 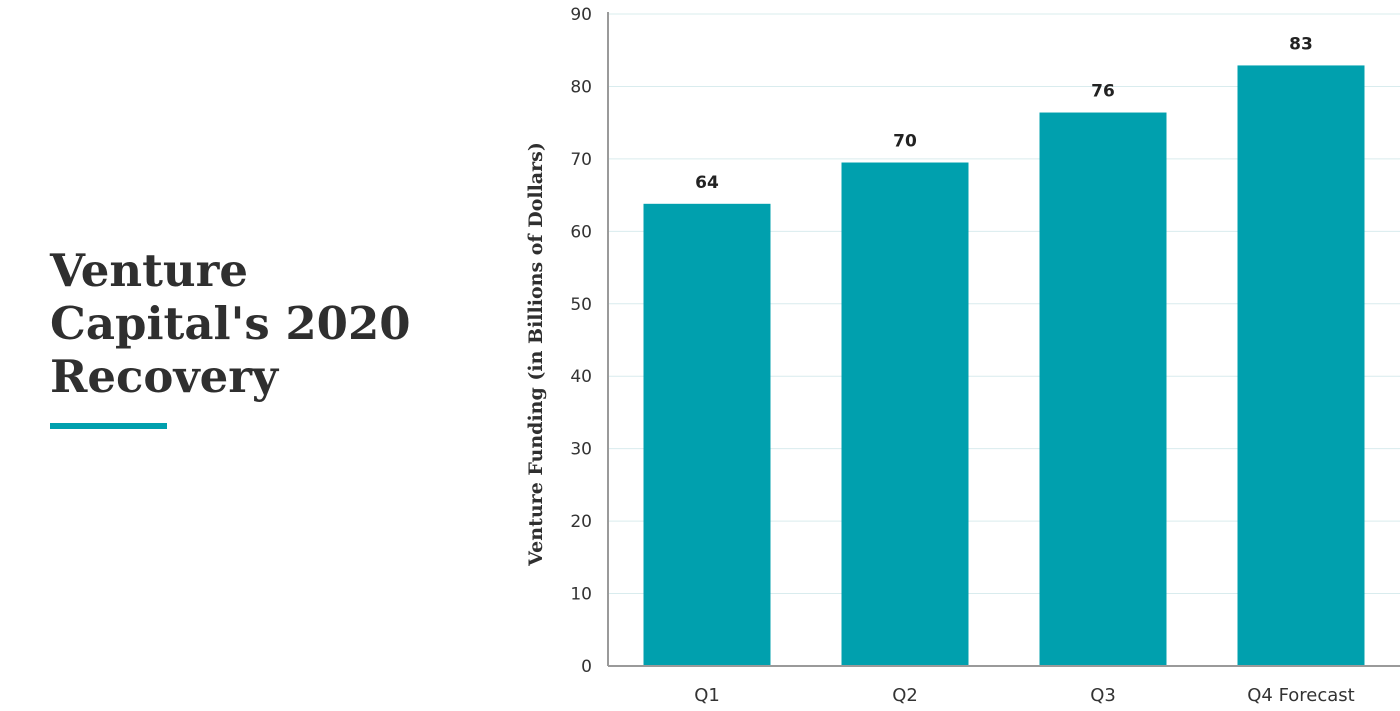 I want to click on y-tick-label: 90, so click(x=581, y=15).